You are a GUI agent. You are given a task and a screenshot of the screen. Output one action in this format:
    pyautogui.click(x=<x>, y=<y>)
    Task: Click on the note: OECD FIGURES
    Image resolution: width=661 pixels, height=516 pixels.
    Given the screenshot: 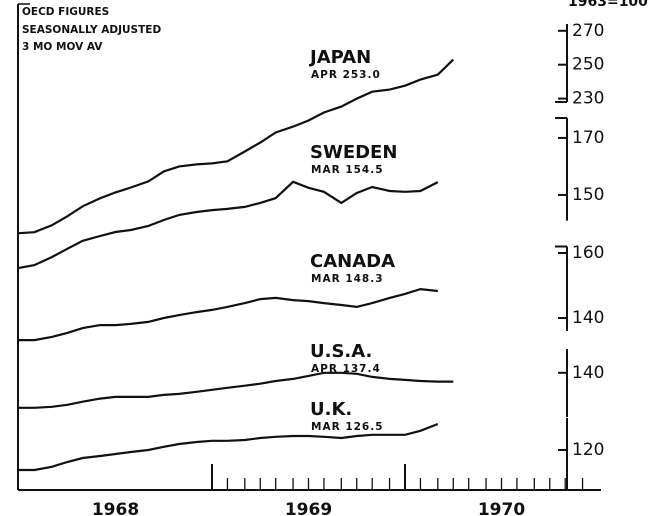 What is the action you would take?
    pyautogui.click(x=65, y=12)
    